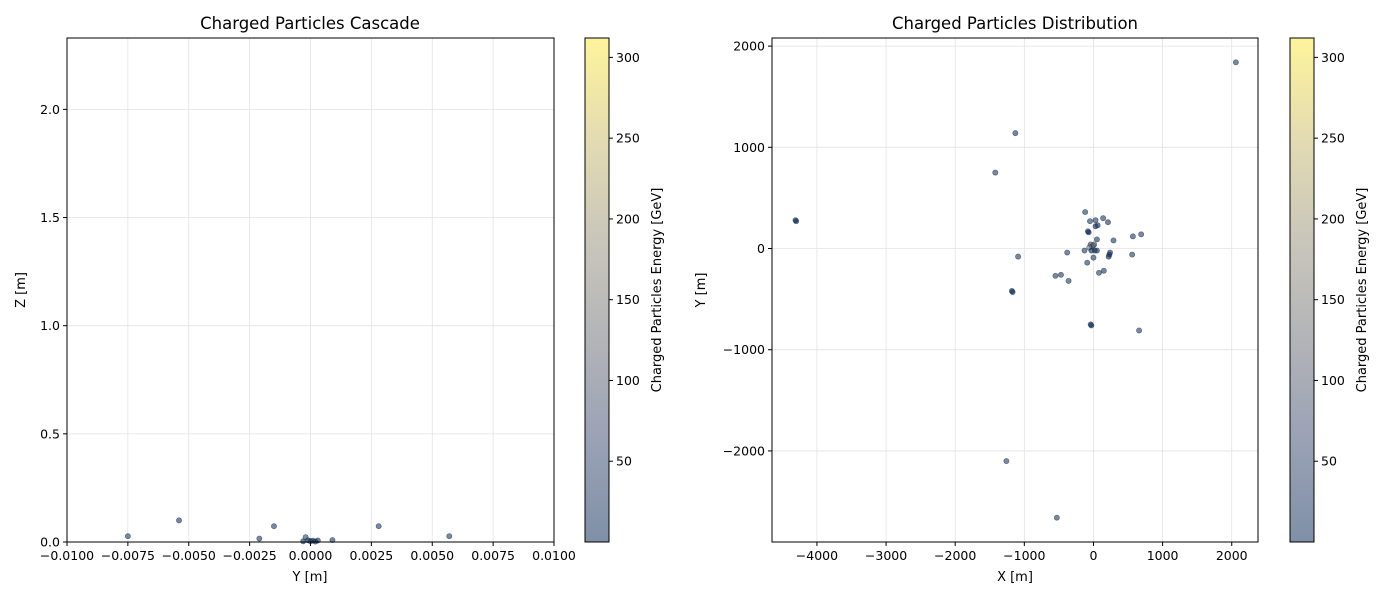 This screenshot has width=1400, height=600. I want to click on cascade-plot-y-label: Z [m], so click(21, 290).